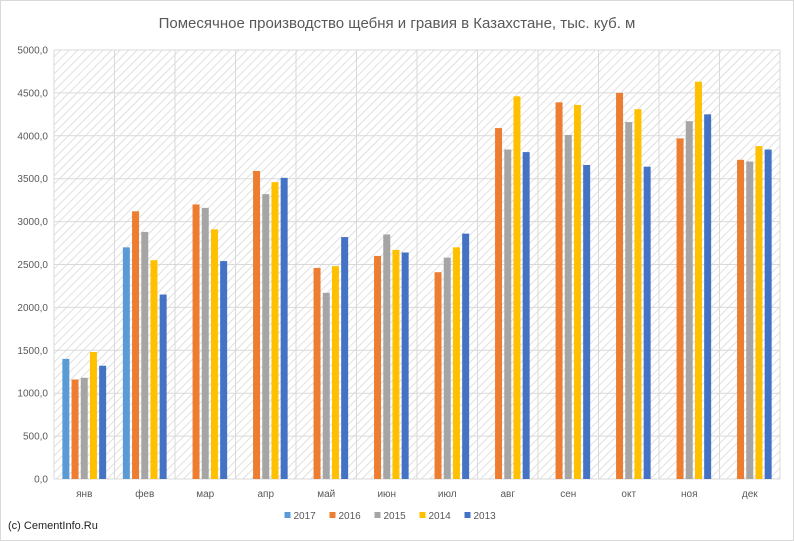 This screenshot has height=541, width=794. What do you see at coordinates (163, 386) in the screenshot?
I see `bar-2013-фев` at bounding box center [163, 386].